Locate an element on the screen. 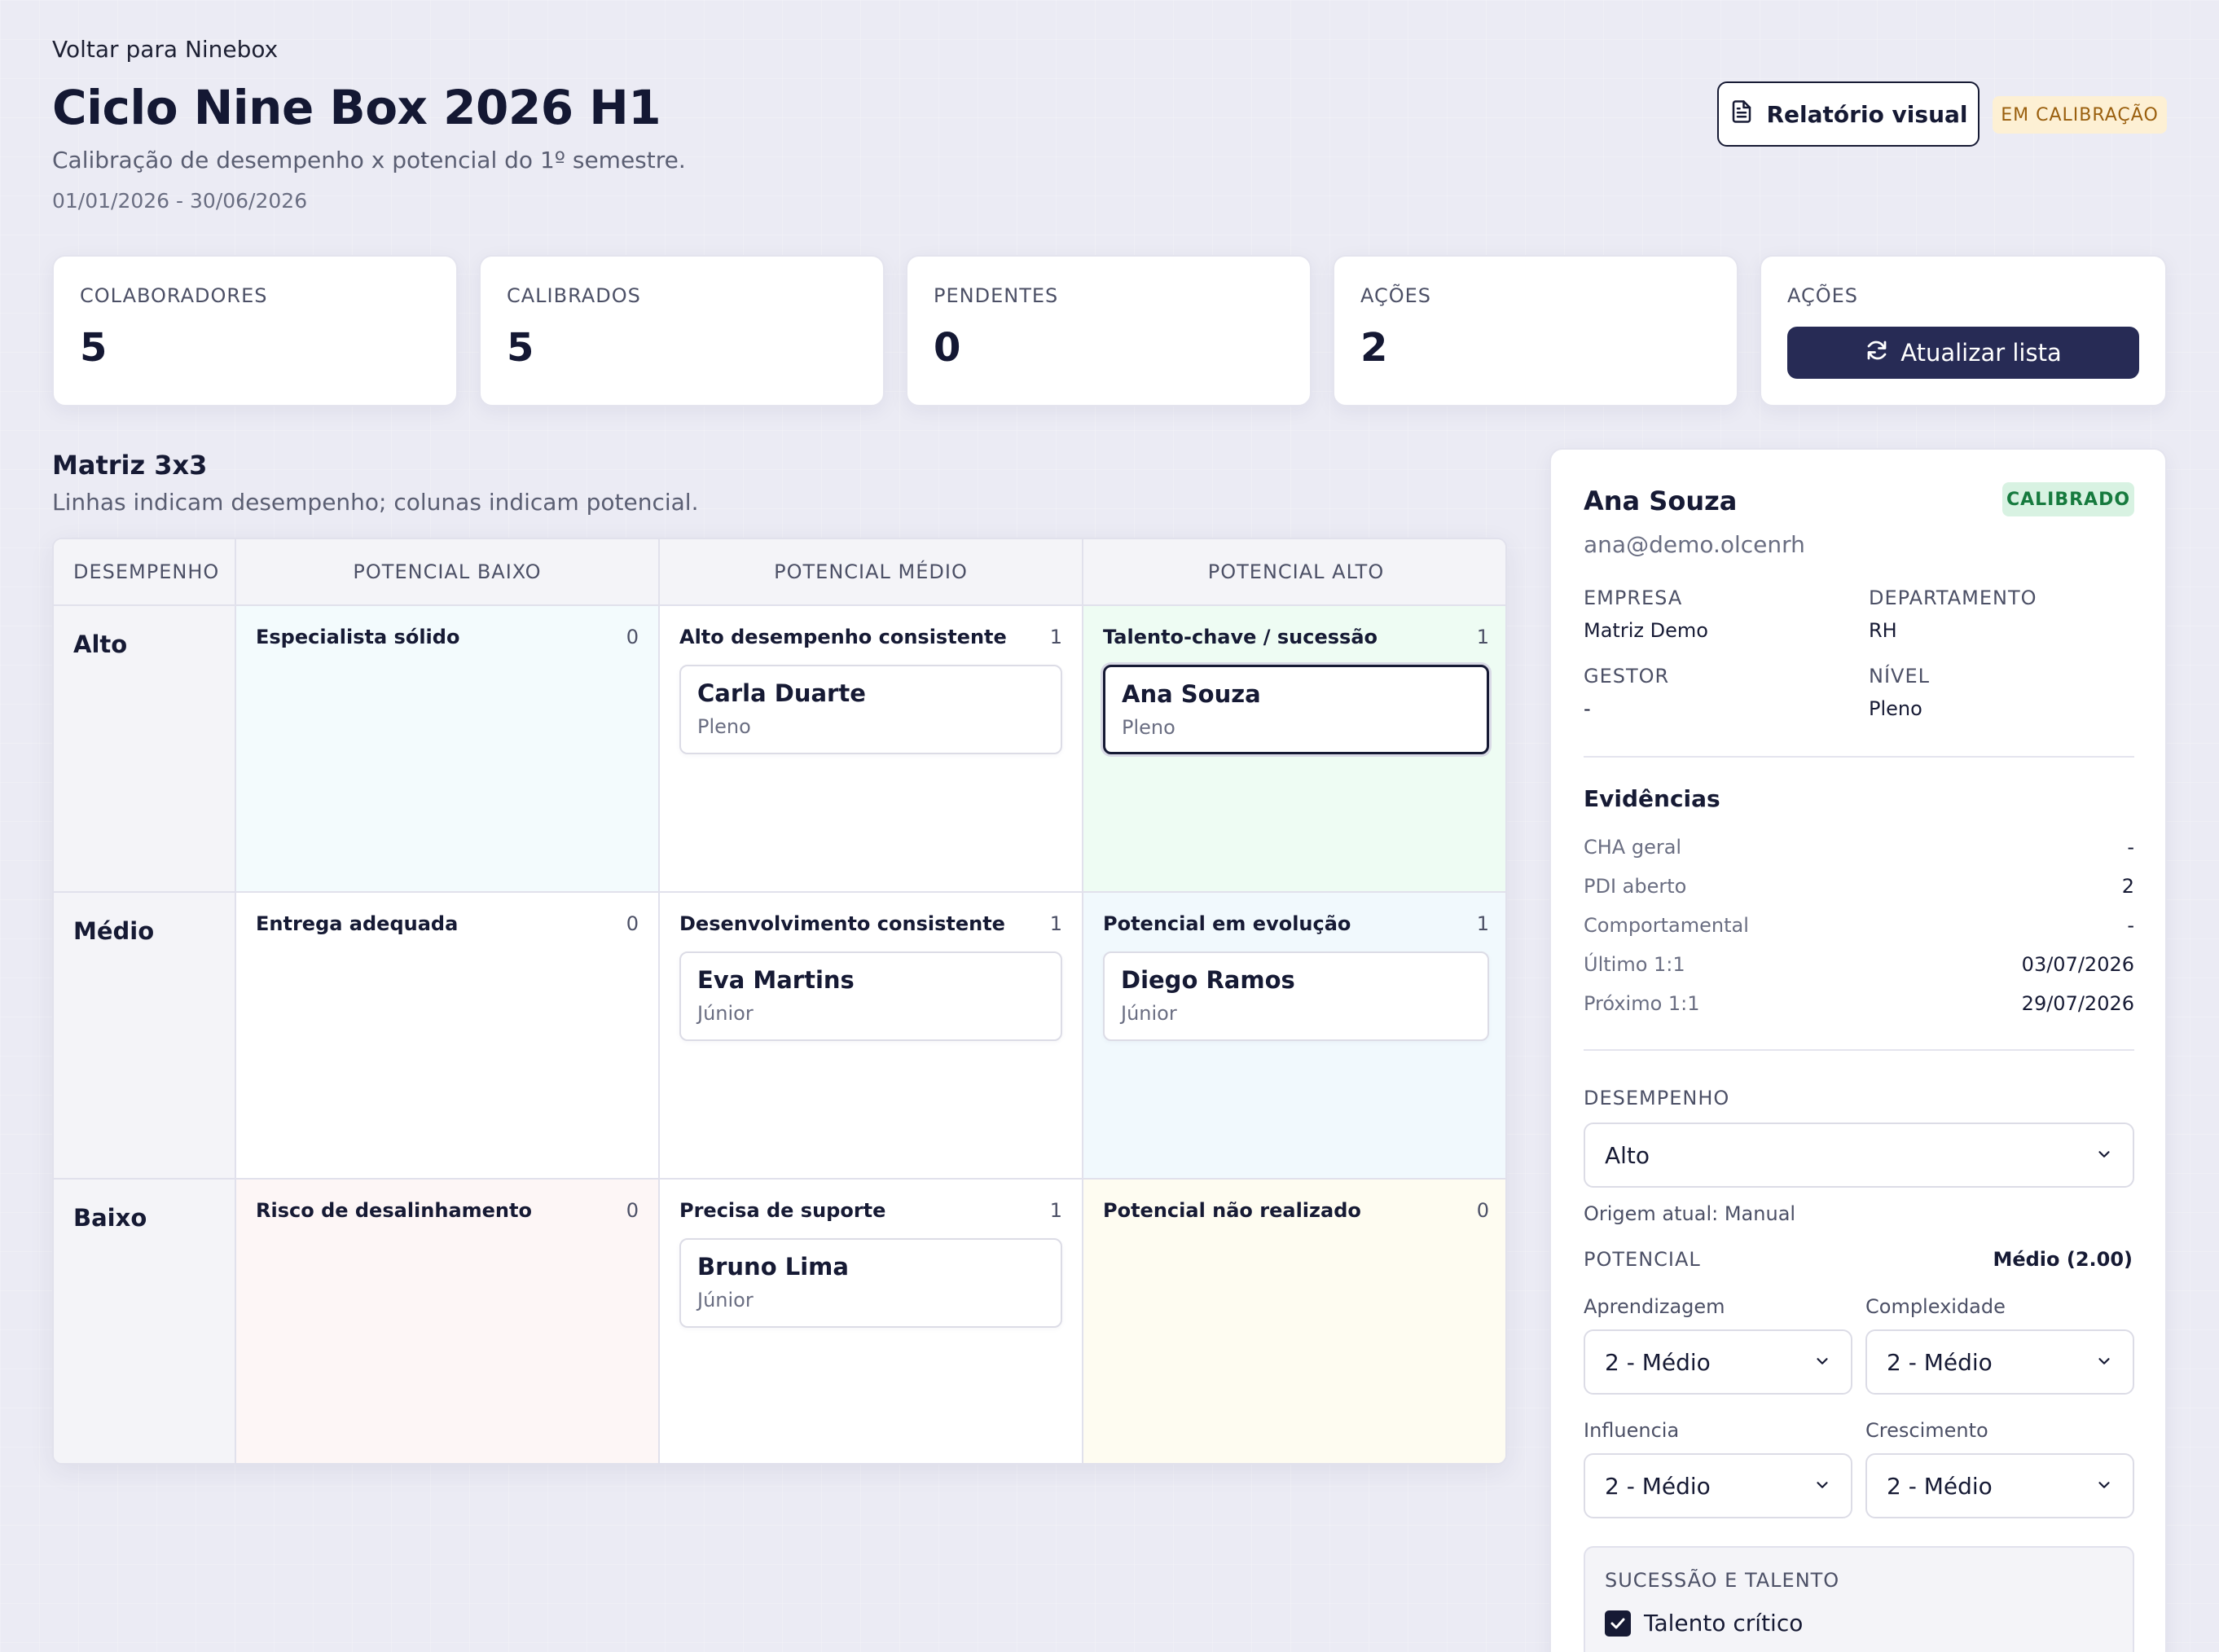 This screenshot has height=1652, width=2219. stat-card-colaboradores: COLABORADORES 5 is located at coordinates (255, 330).